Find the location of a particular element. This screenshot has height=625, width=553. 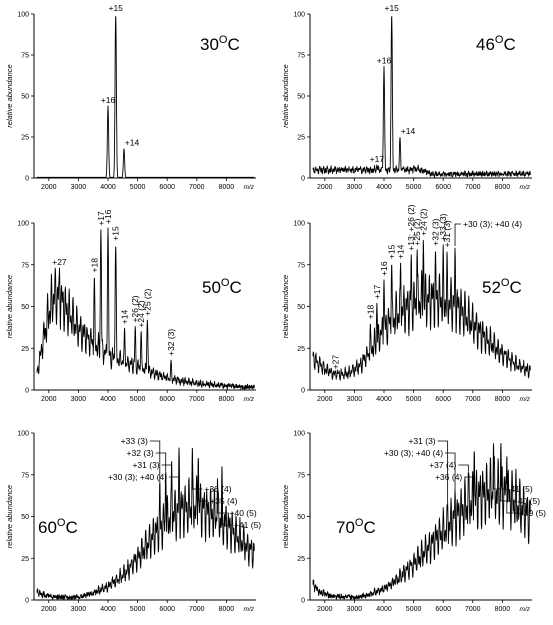

y-tick-label: 50 is located at coordinates (301, 97).